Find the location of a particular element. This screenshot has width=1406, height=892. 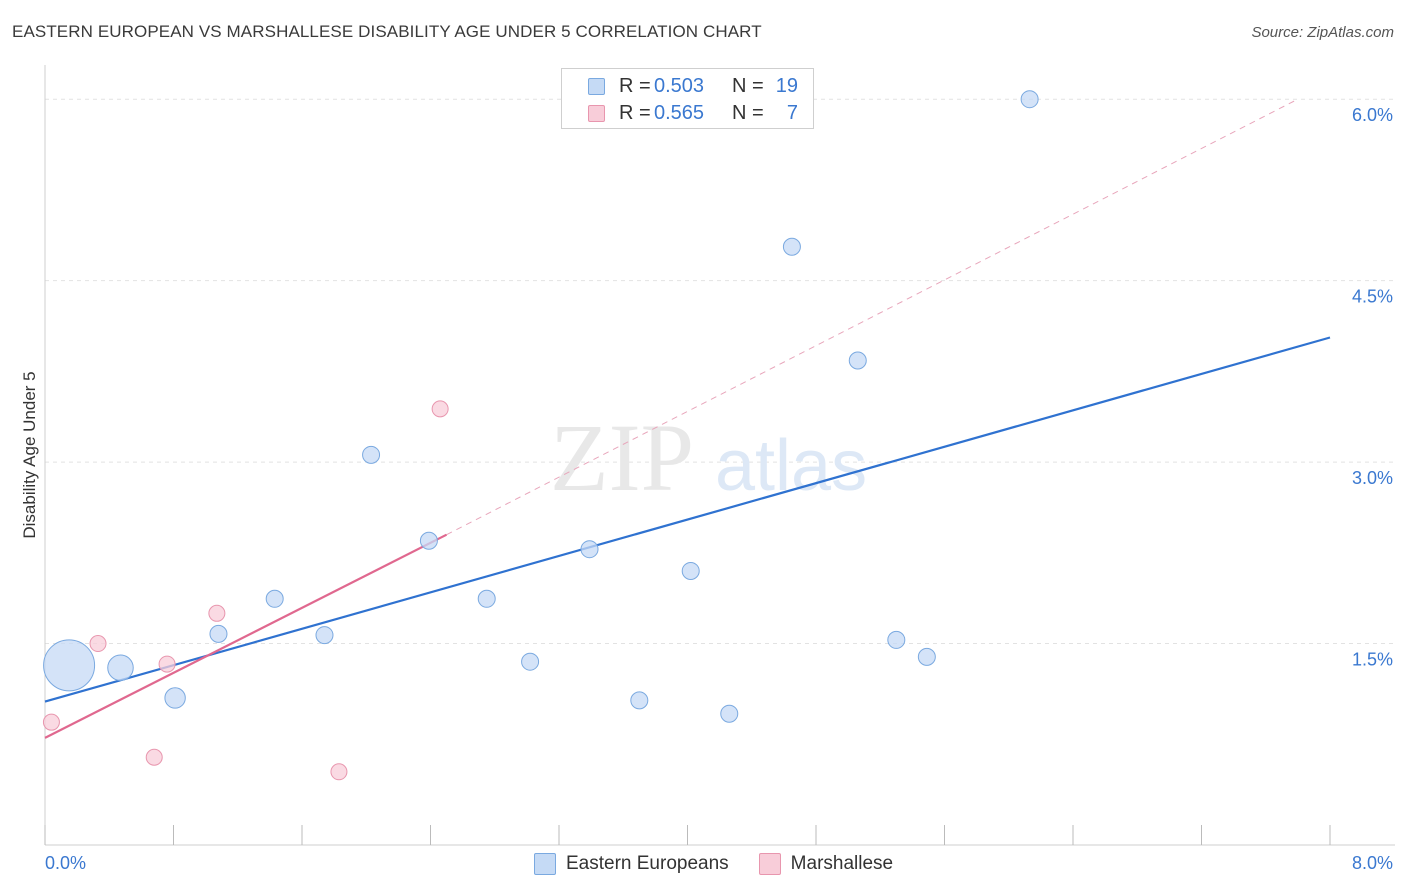

legend-n-value: 7 is located at coordinates (792, 112).